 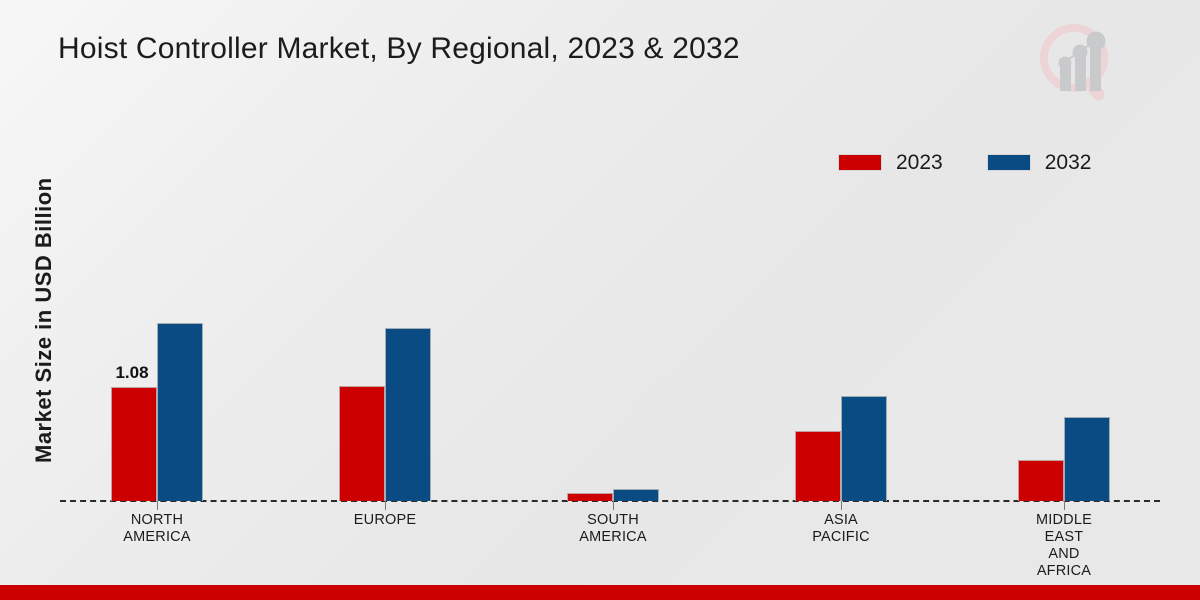 What do you see at coordinates (1068, 162) in the screenshot?
I see `legend-label-2032: 2032` at bounding box center [1068, 162].